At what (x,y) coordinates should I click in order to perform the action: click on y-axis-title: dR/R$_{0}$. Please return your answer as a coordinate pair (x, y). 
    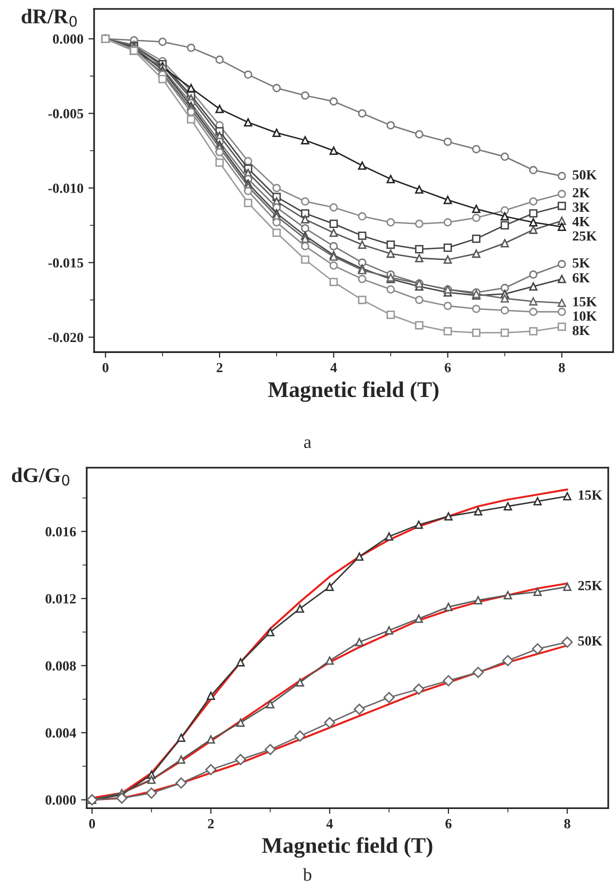
    Looking at the image, I should click on (49, 17).